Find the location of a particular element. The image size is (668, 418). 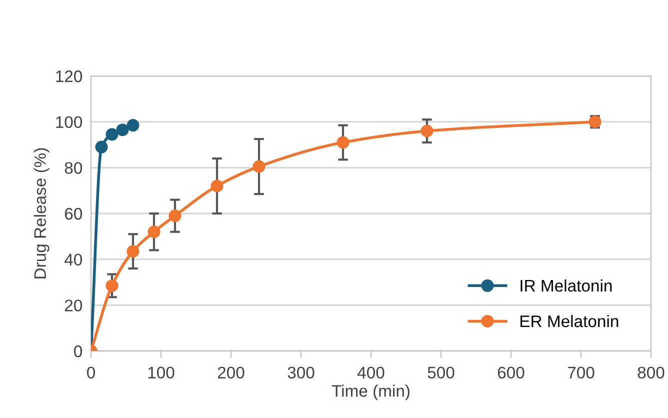

x-tick-label: 500 is located at coordinates (441, 372).